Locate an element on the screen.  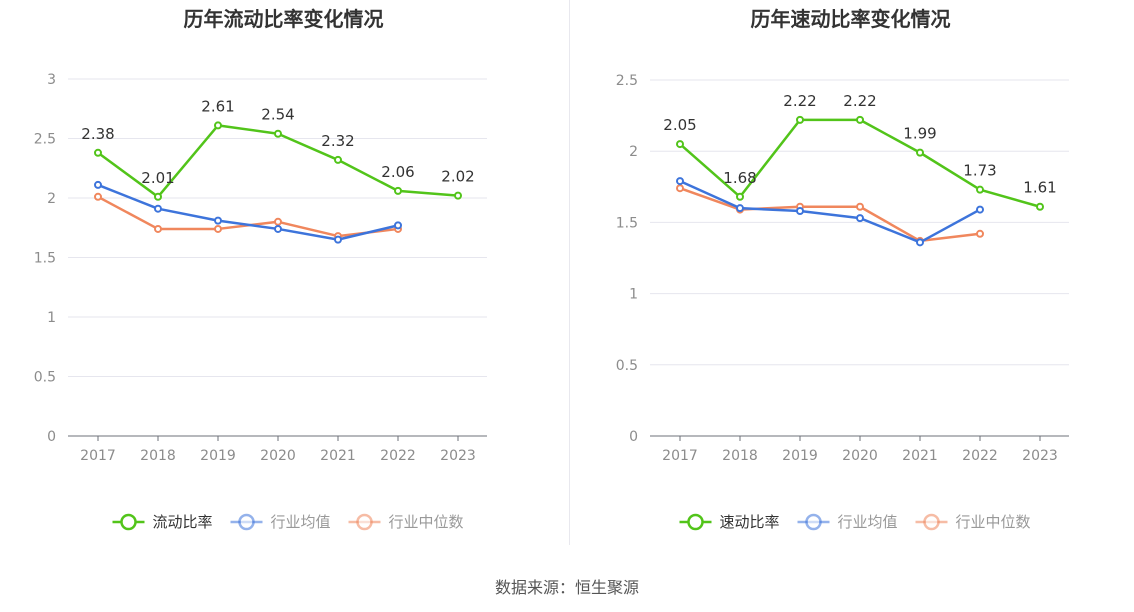
data-label: 2.01 is located at coordinates (157, 178).